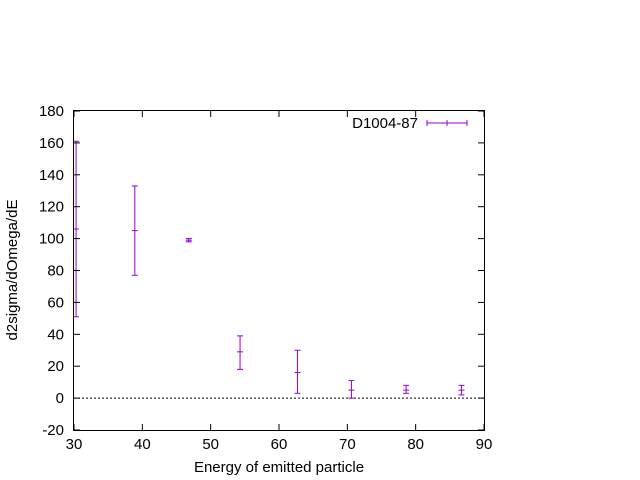  I want to click on y-tick-label: 0, so click(60, 398).